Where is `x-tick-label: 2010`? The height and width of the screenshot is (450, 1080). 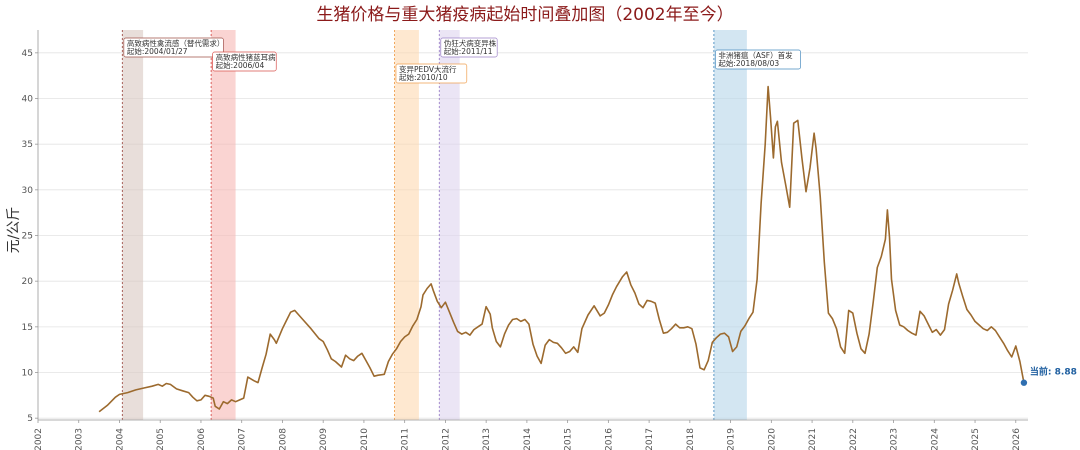 x-tick-label: 2010 is located at coordinates (365, 439).